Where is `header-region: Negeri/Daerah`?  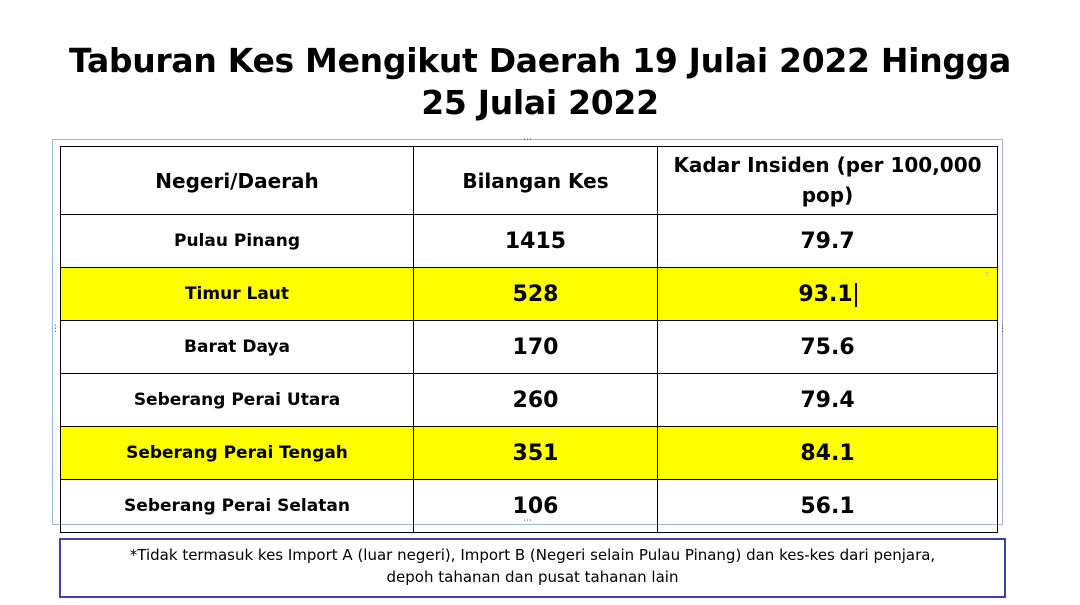
header-region: Negeri/Daerah is located at coordinates (237, 180).